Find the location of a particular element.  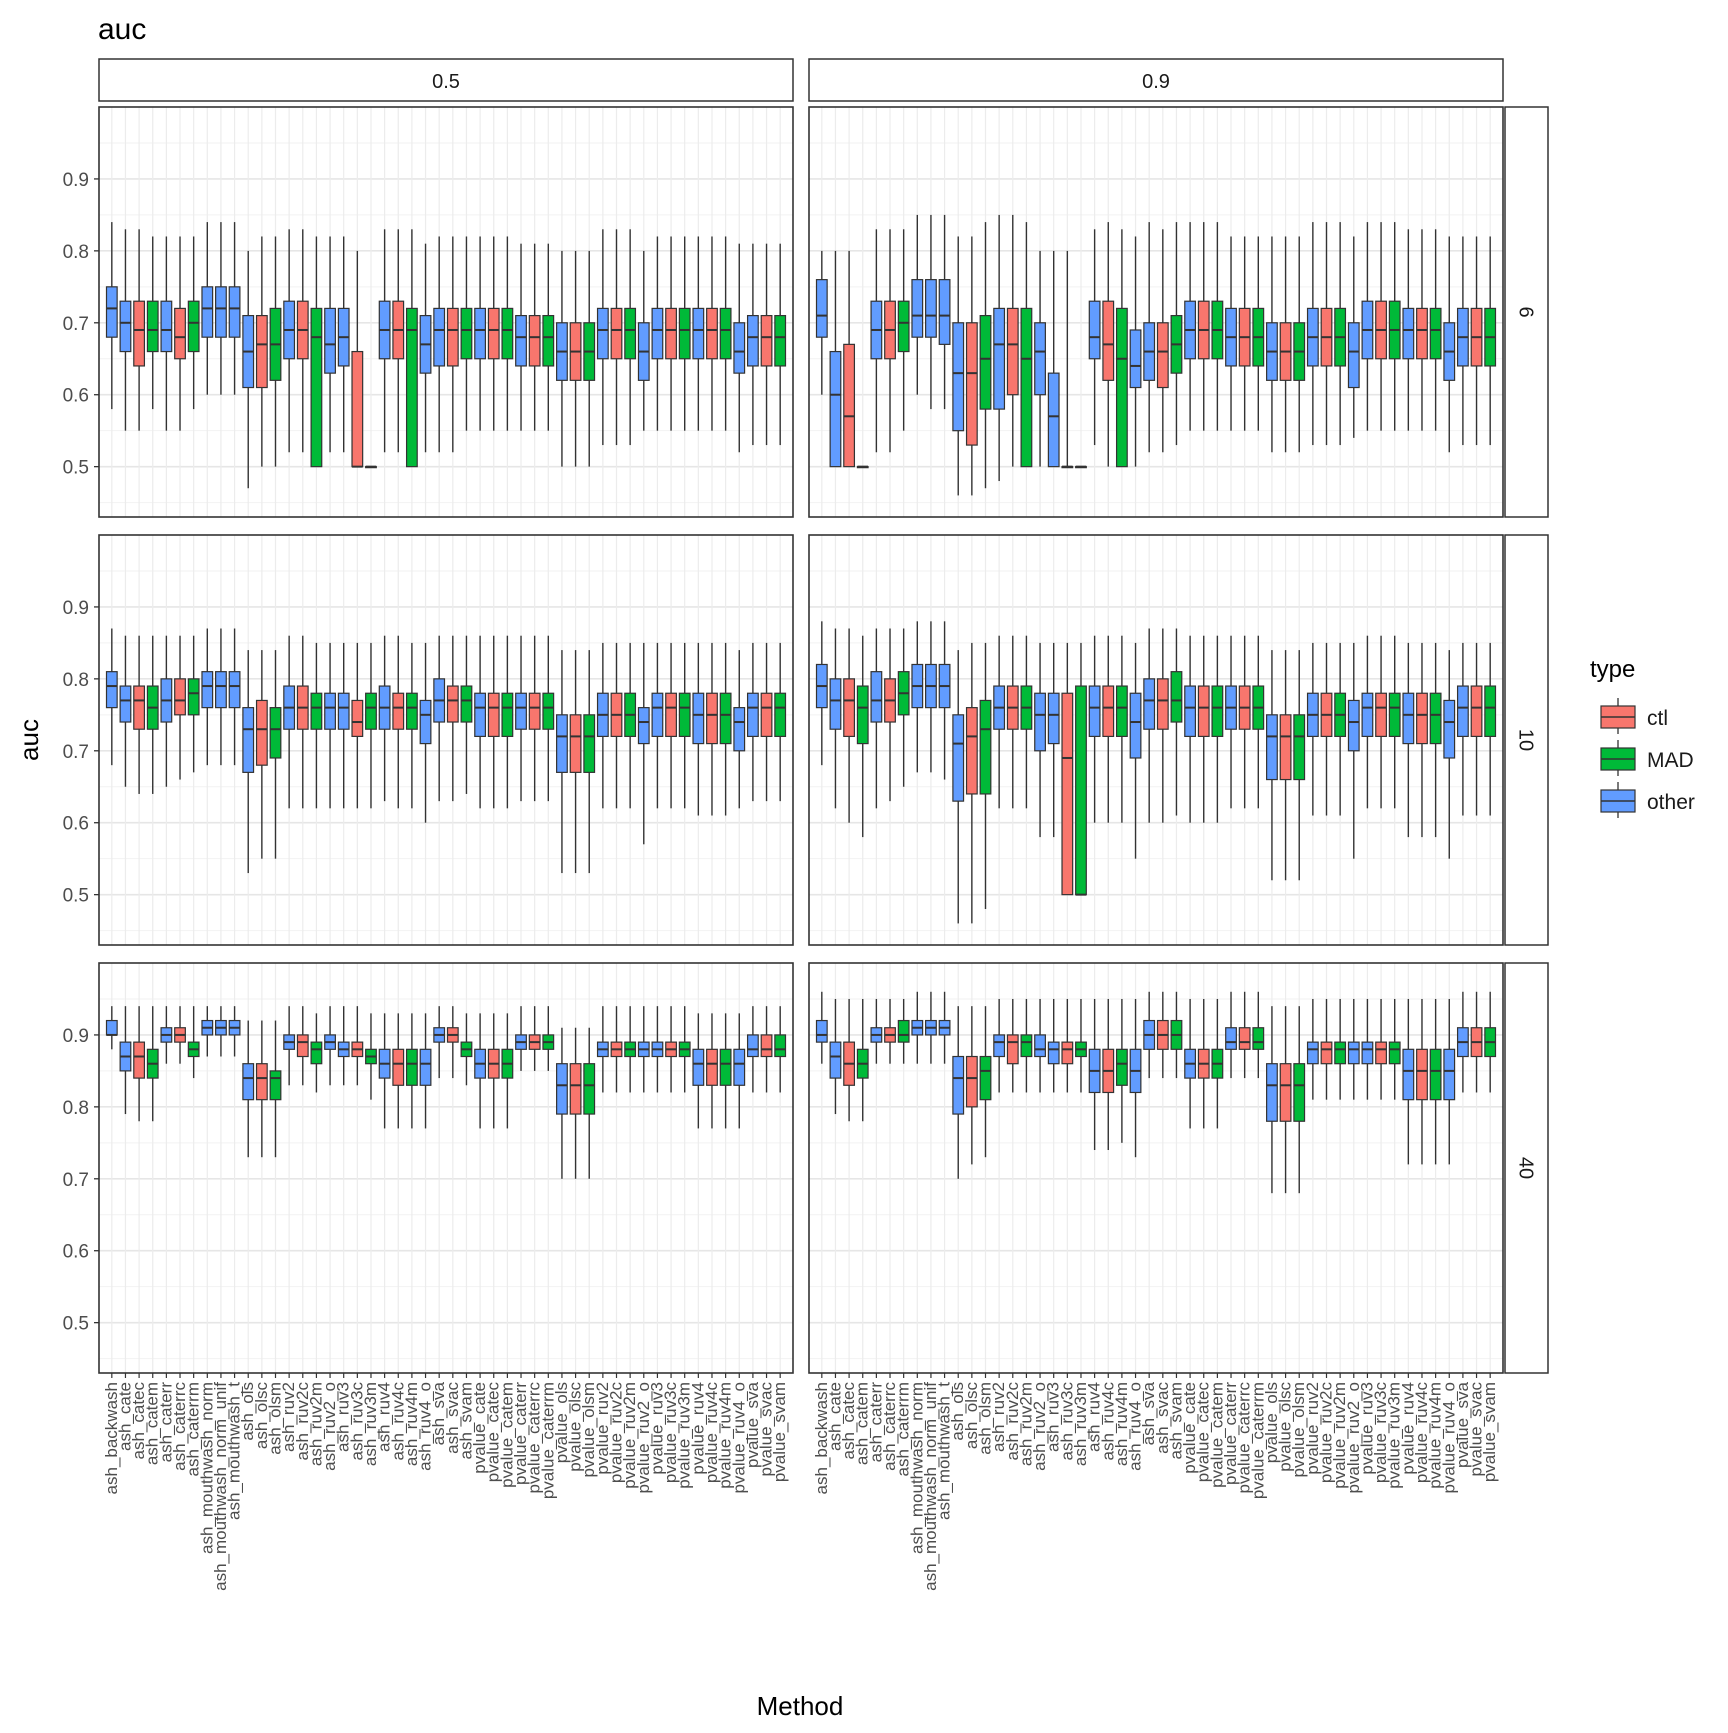

y-tick-label: 0.9 is located at coordinates (76, 608).